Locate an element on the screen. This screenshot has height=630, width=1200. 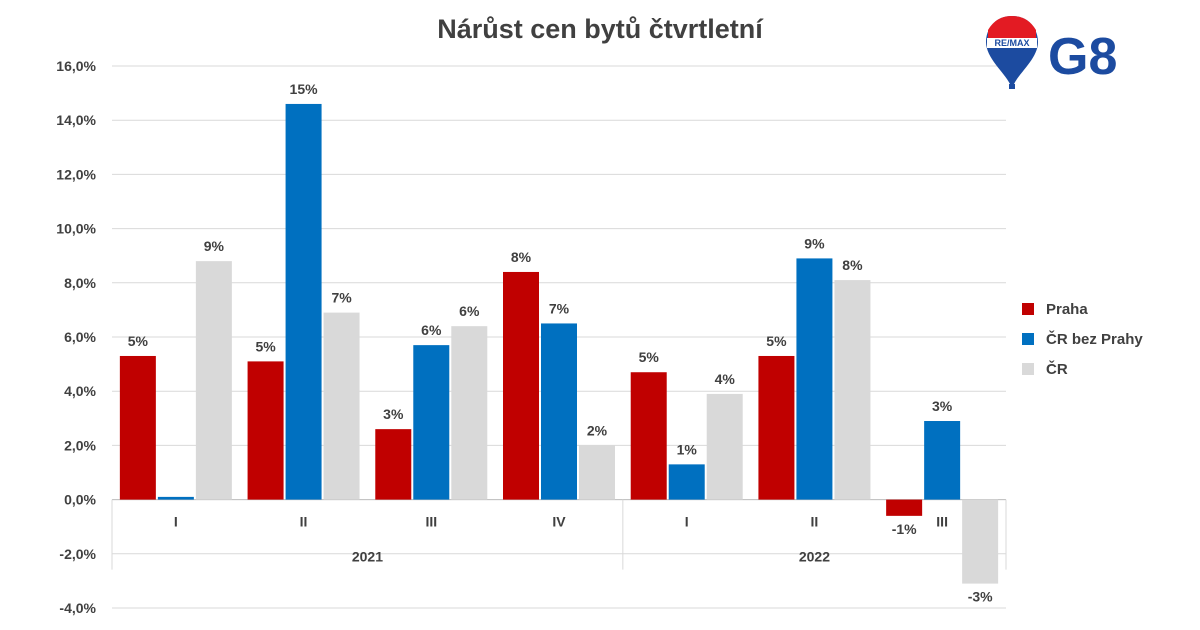
legend-label: Praha is located at coordinates (1067, 309).